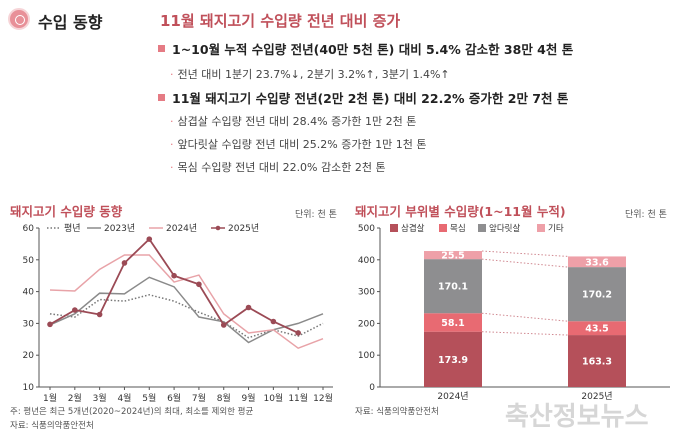 This screenshot has height=433, width=680. What do you see at coordinates (397, 412) in the screenshot?
I see `bar-chart-source: 자료: 식품의약품안전처` at bounding box center [397, 412].